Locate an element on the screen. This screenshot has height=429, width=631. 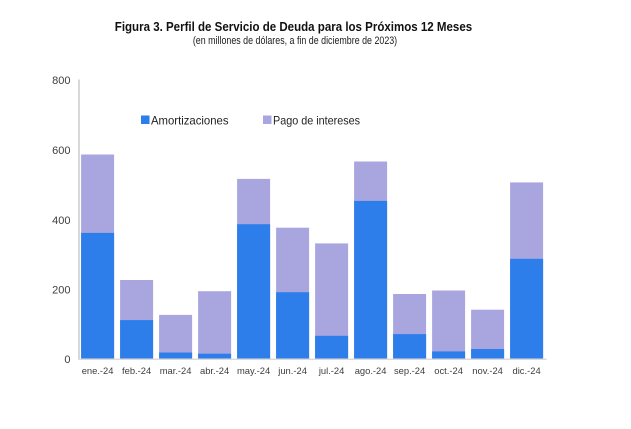
svg-text: Pago de intereses is located at coordinates (316, 120).